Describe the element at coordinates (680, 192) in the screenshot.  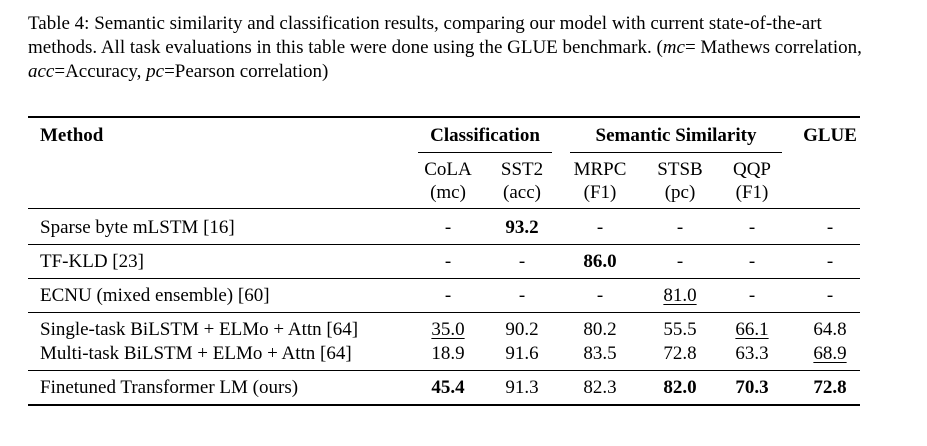
I see `column-metric: (pc)` at that location.